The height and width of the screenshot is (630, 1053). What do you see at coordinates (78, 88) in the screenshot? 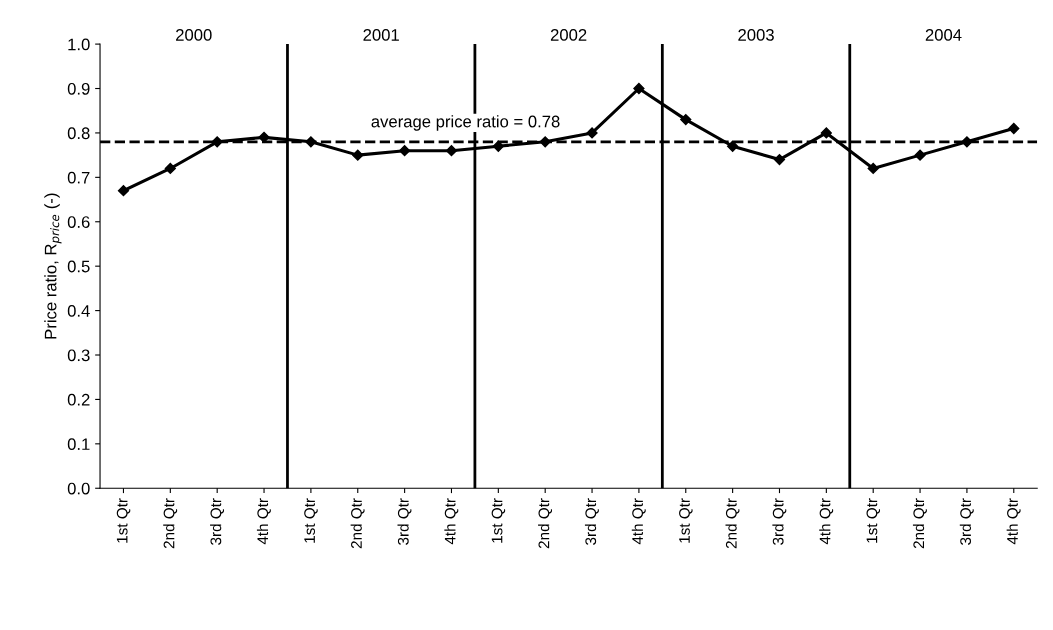
I see `y-tick-label: 0.9` at bounding box center [78, 88].